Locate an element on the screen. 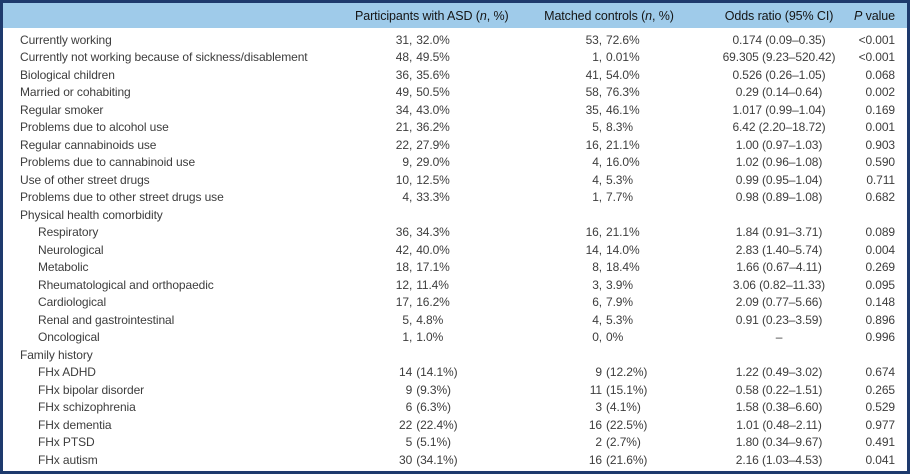 The height and width of the screenshot is (474, 910). asd-column-header: Participants with ASD (n, %) is located at coordinates (432, 15).